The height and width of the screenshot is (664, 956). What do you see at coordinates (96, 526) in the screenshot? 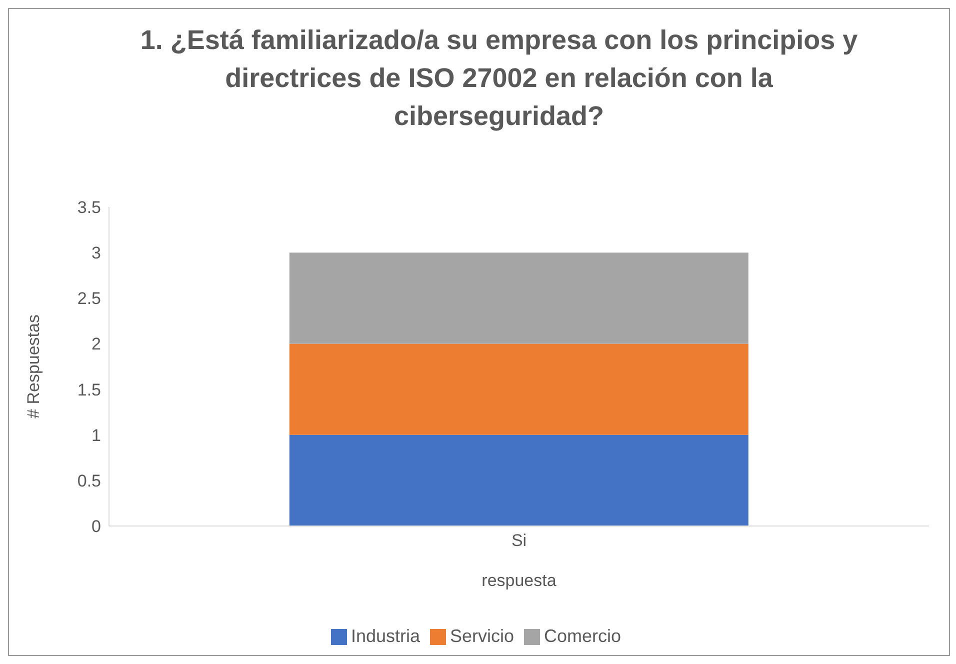
I see `y-tick-label: 0` at bounding box center [96, 526].